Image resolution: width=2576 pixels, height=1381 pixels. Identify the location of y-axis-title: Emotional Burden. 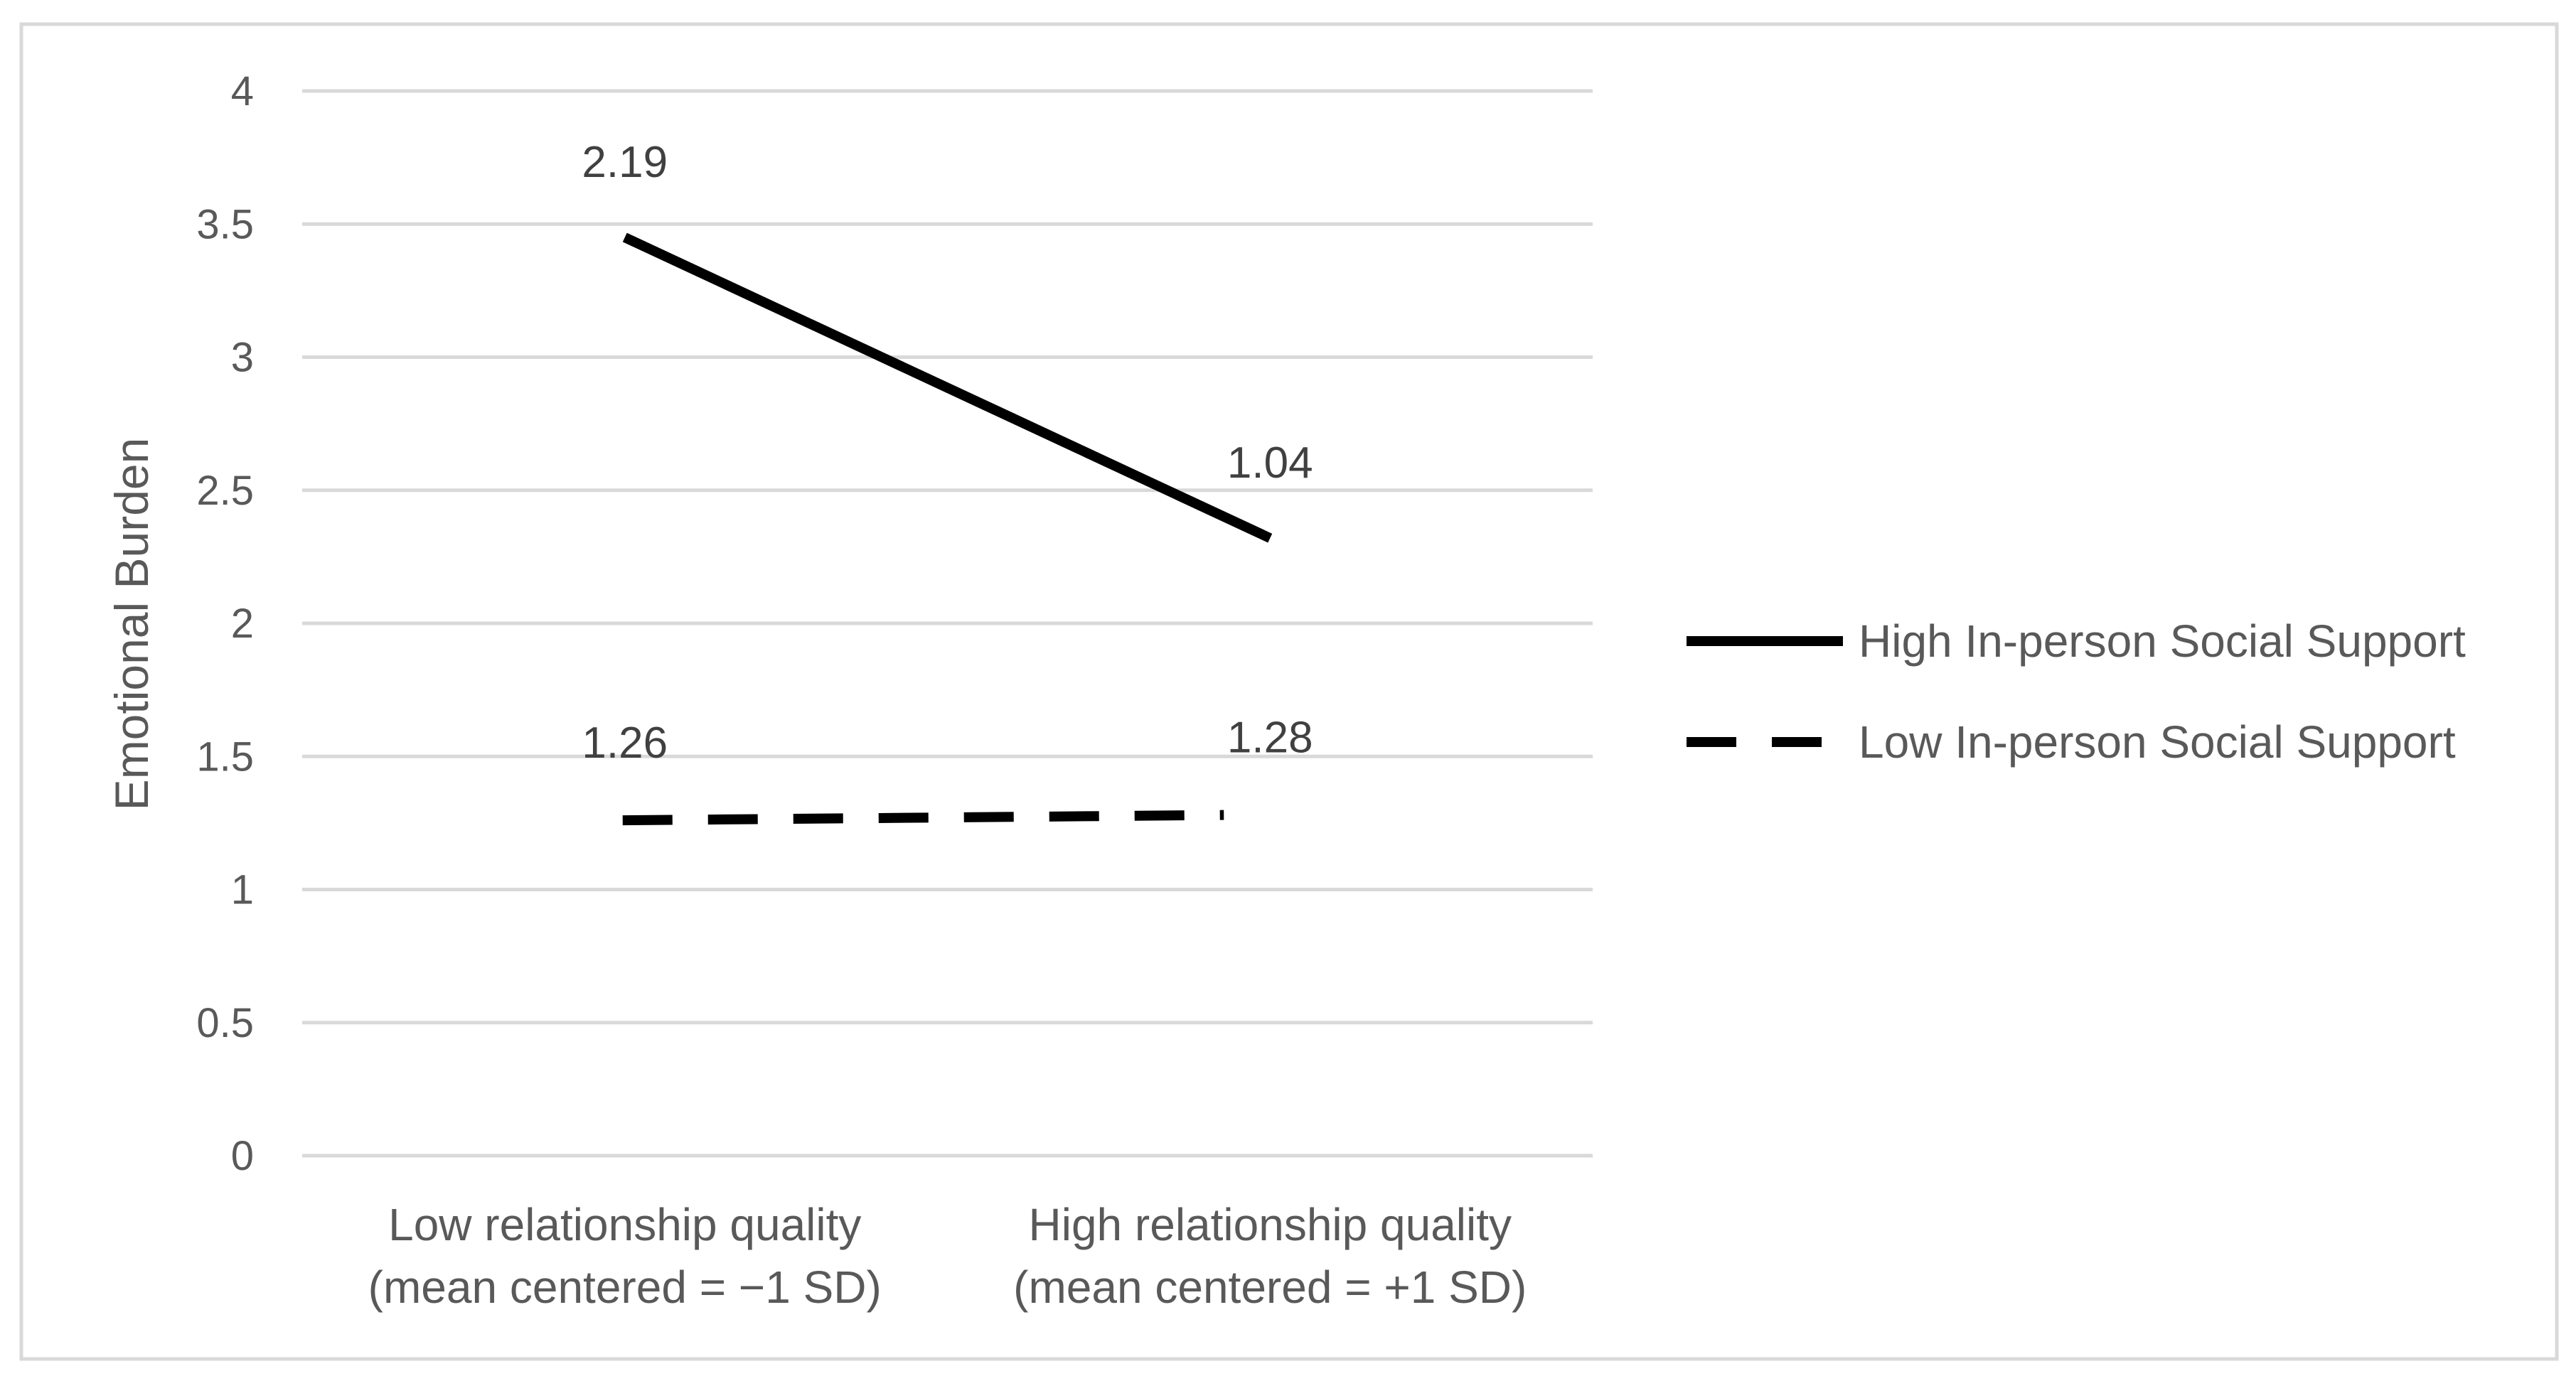
(131, 624).